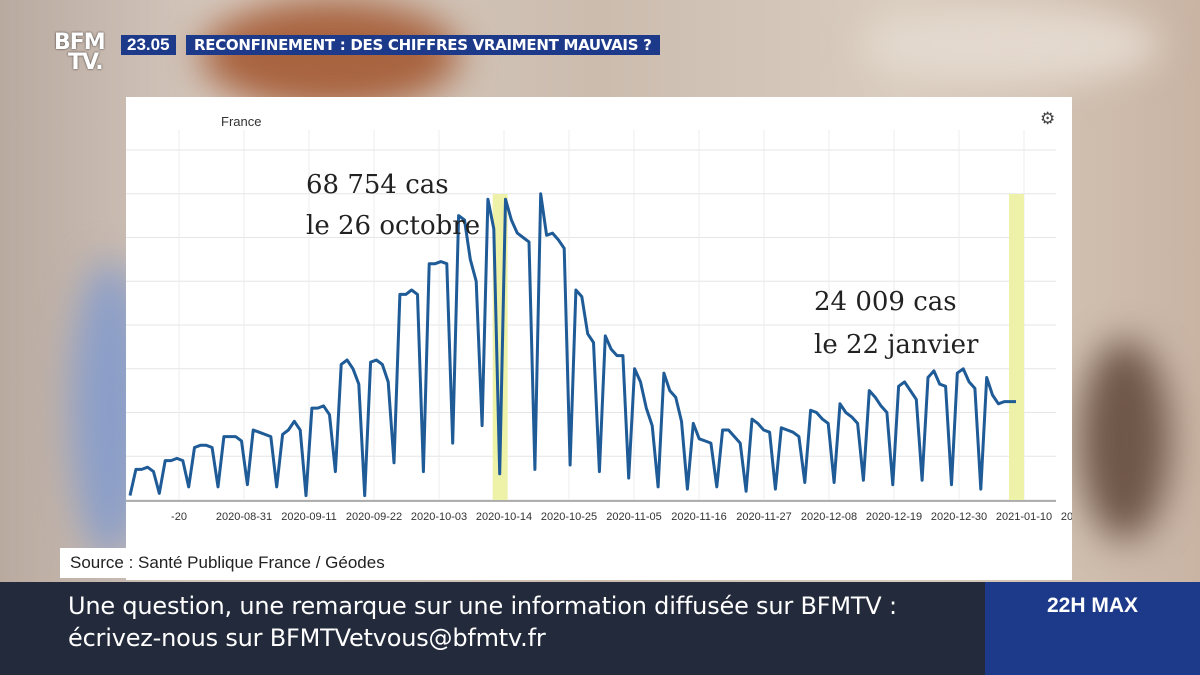 The image size is (1200, 675). Describe the element at coordinates (393, 226) in the screenshot. I see `annotation-date: le 26 octobre` at that location.